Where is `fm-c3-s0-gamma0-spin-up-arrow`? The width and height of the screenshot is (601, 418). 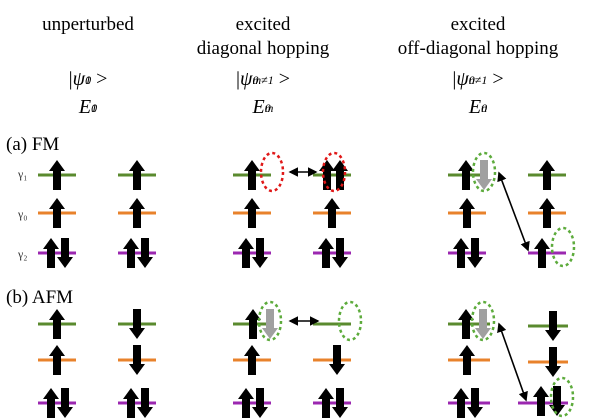
fm-c3-s0-gamma0-spin-up-arrow is located at coordinates (467, 213).